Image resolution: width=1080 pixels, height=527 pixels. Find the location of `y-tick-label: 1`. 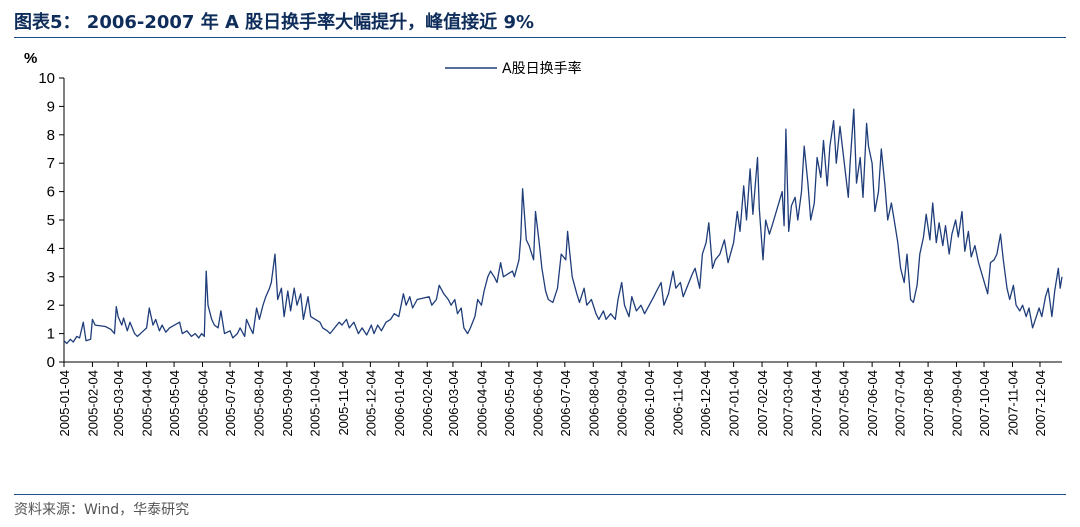

y-tick-label: 1 is located at coordinates (51, 334).